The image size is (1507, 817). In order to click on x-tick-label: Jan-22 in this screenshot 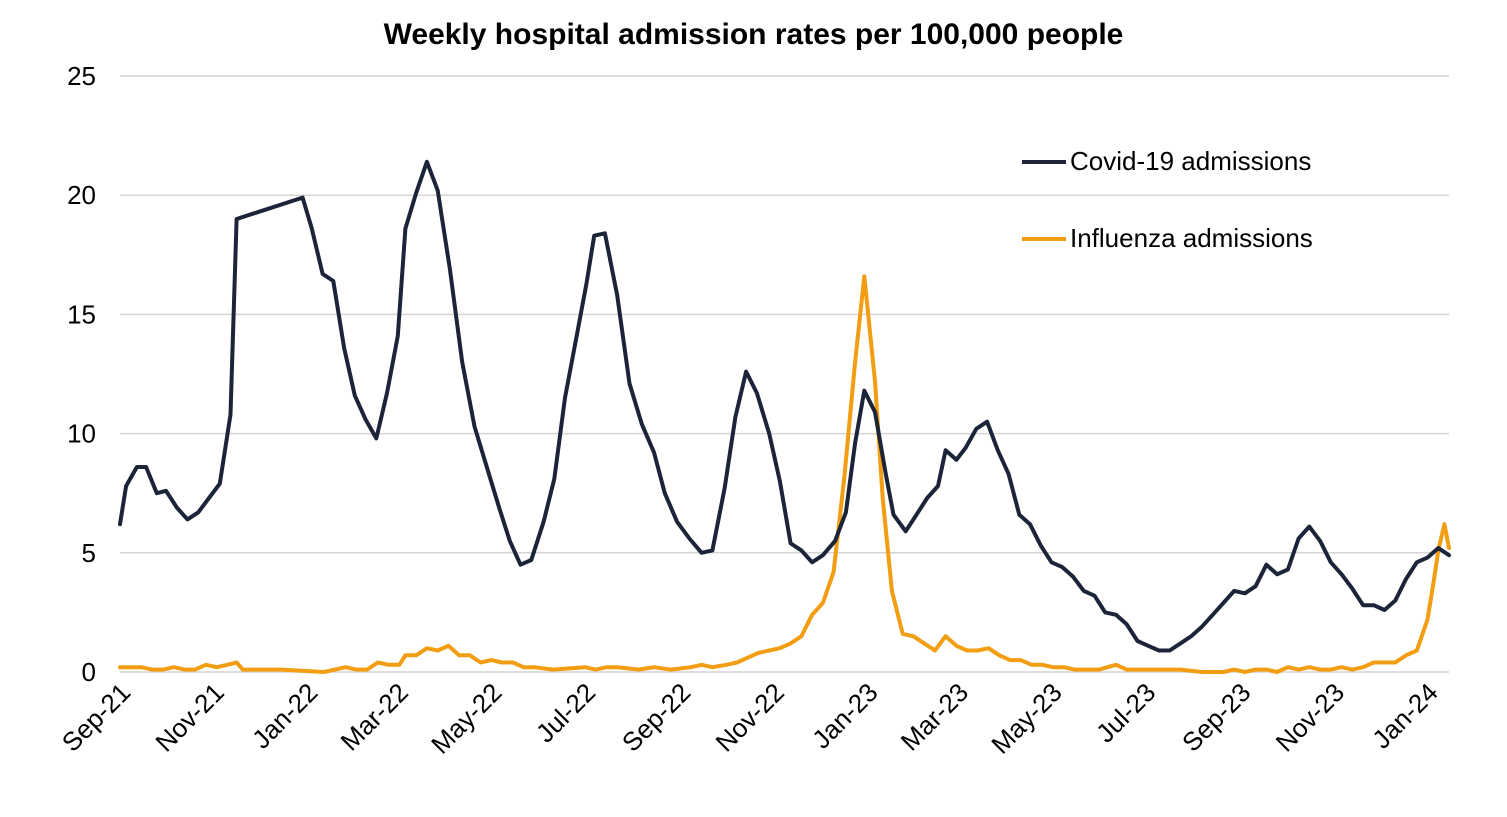, I will do `click(284, 715)`.